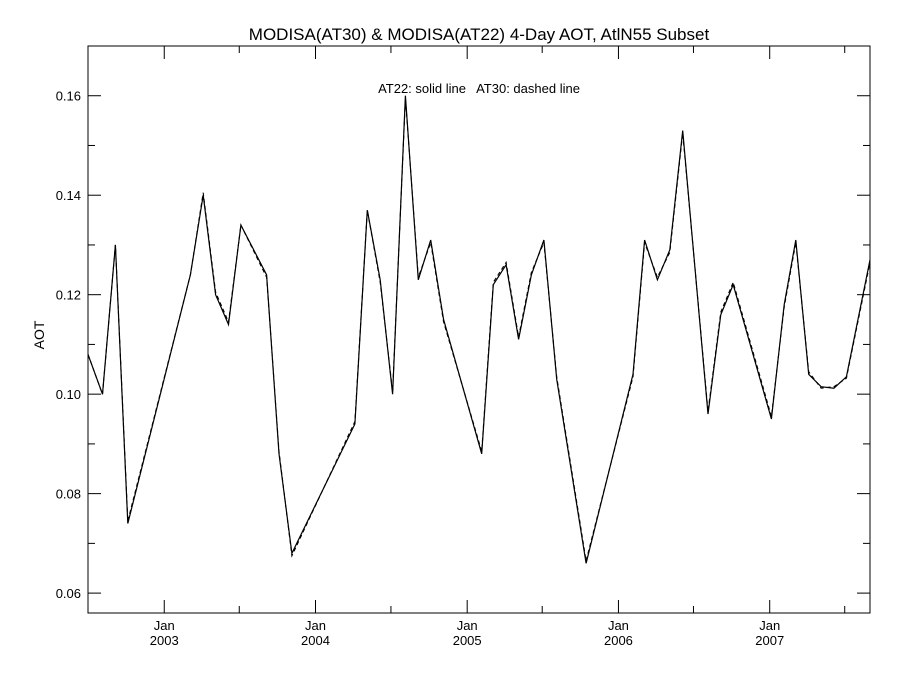  I want to click on y-tick-label: 0.14, so click(68, 195).